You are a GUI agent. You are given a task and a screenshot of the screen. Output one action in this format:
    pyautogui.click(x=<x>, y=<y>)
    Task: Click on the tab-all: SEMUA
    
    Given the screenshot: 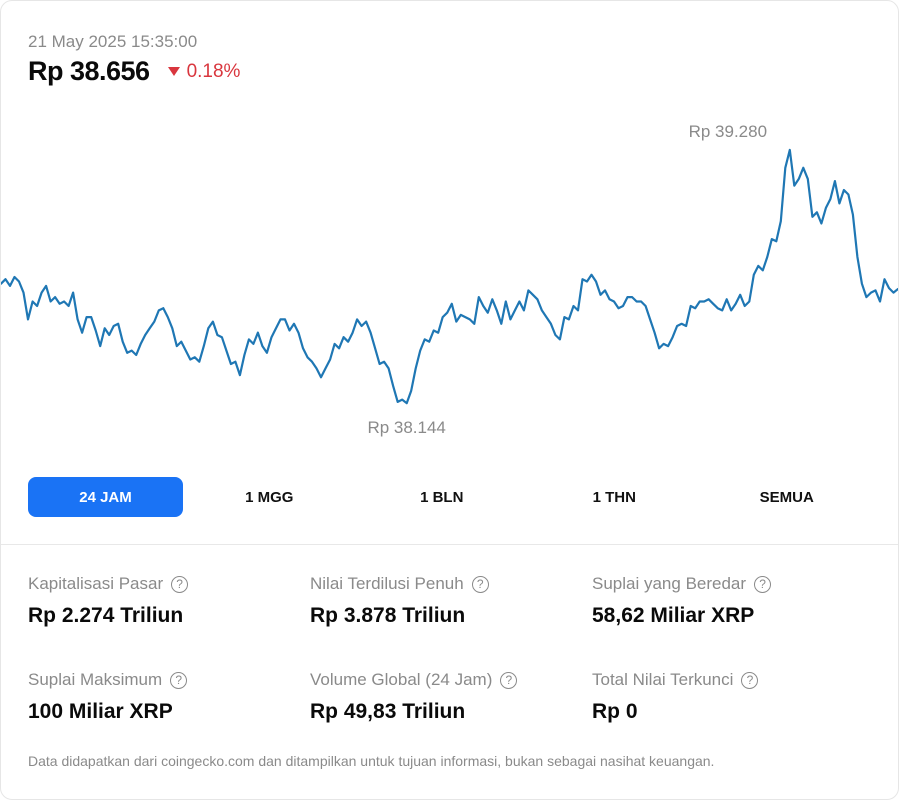 What is the action you would take?
    pyautogui.click(x=786, y=497)
    